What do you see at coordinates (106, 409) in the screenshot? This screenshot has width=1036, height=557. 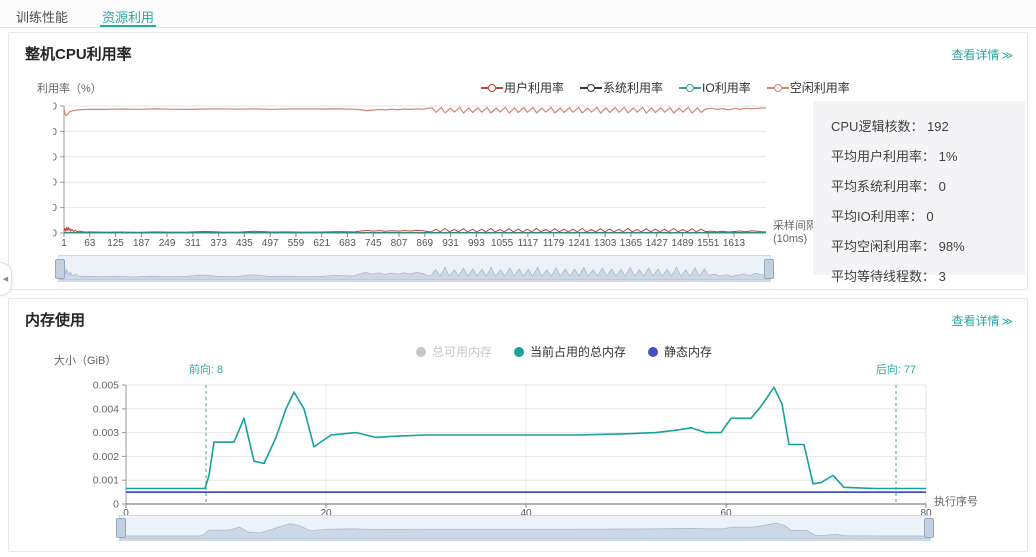 I see `svg-text: 0.004` at bounding box center [106, 409].